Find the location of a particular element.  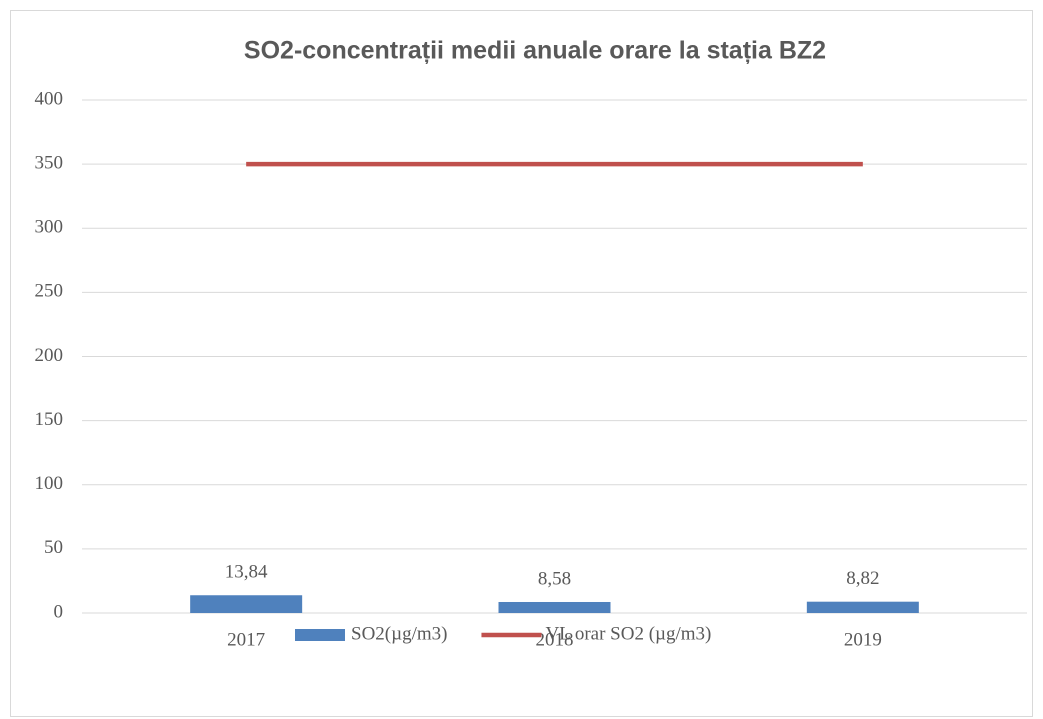

data-label: 8,58 is located at coordinates (554, 578).